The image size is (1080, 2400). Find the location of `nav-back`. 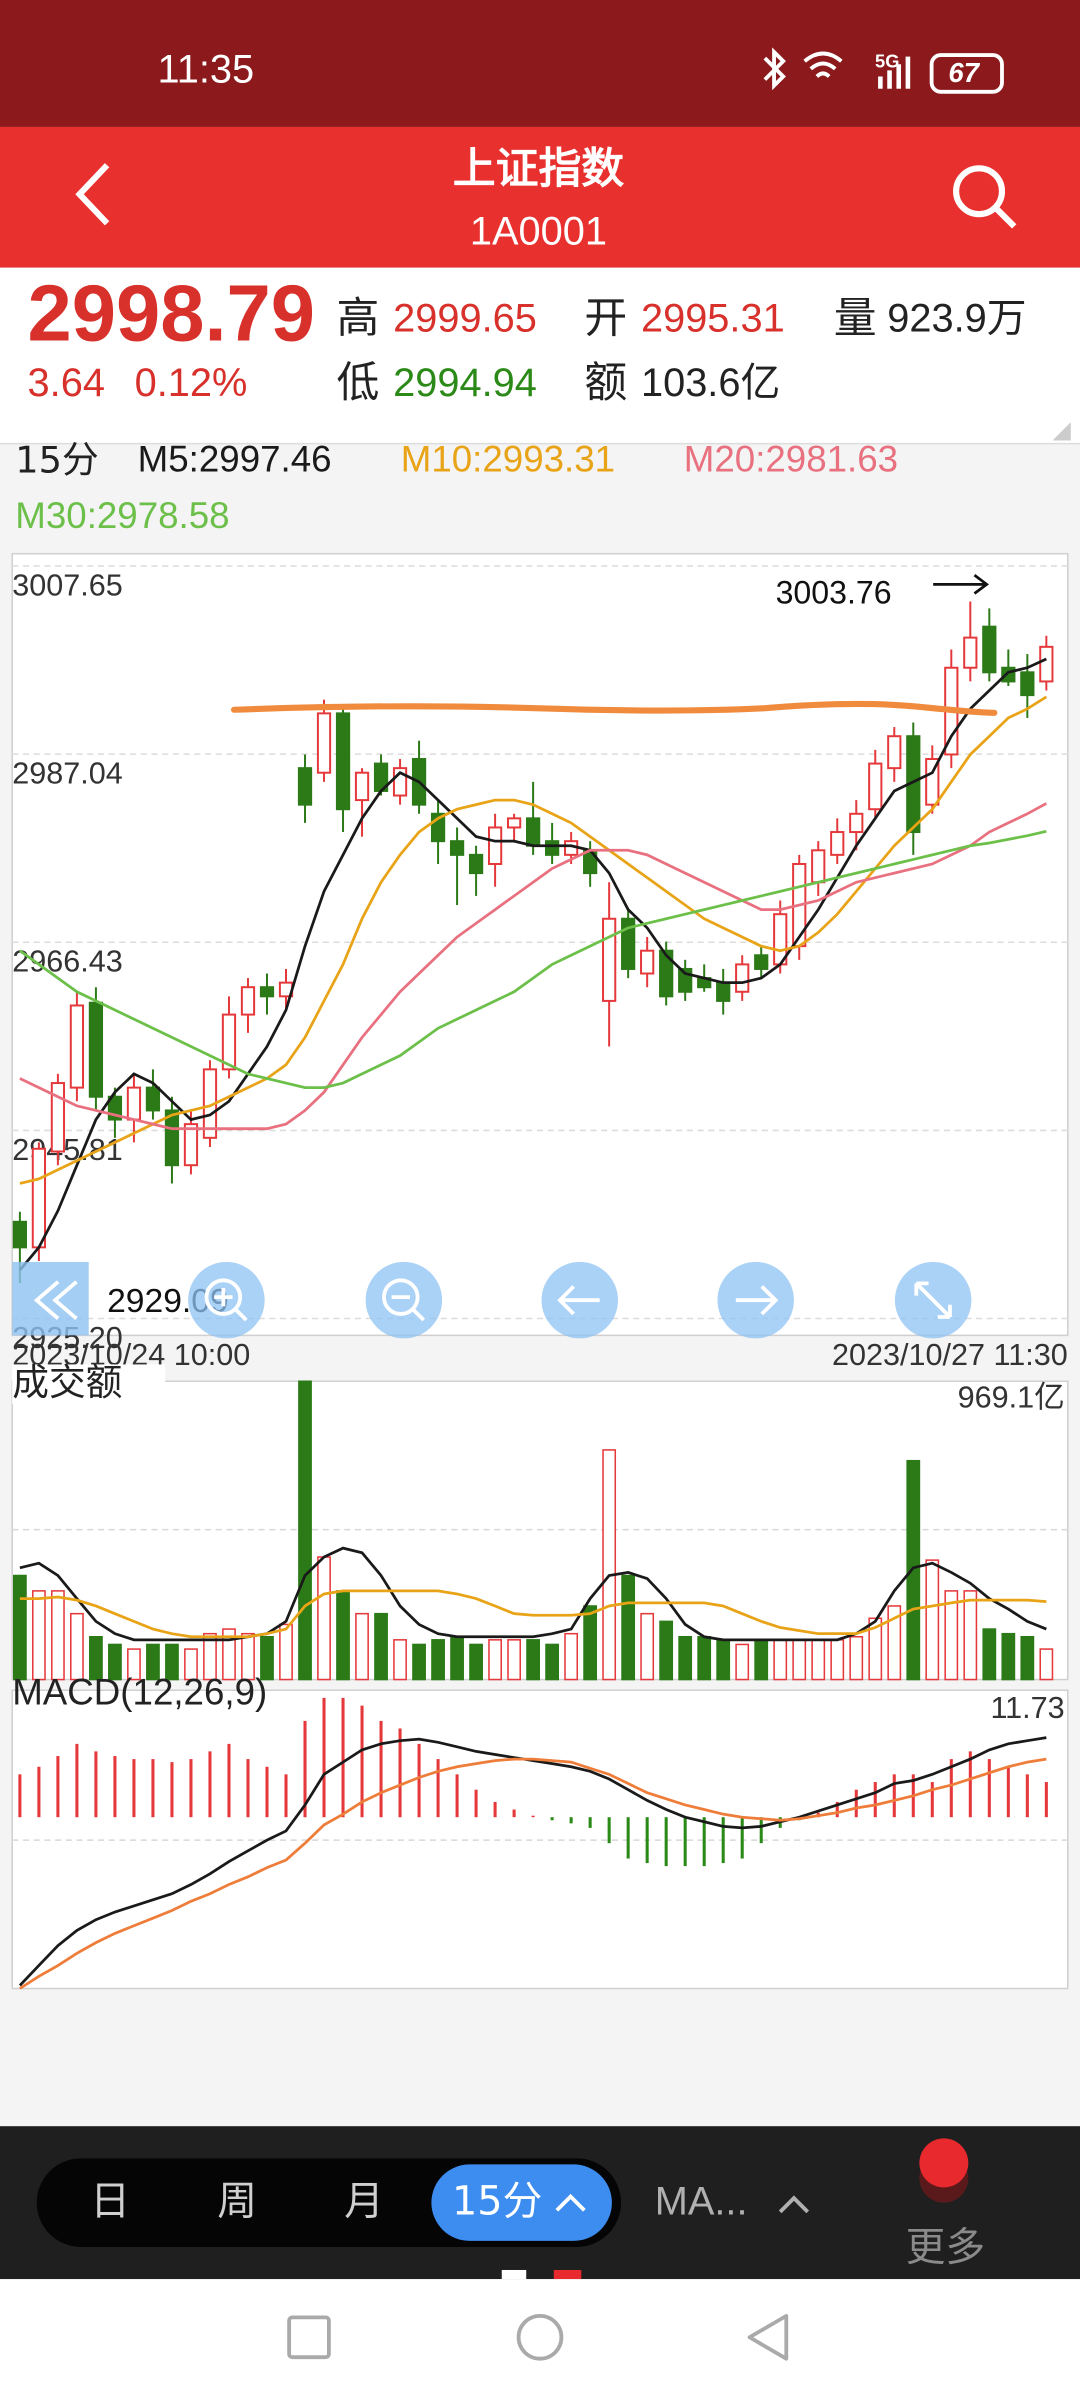

nav-back is located at coordinates (768, 2337).